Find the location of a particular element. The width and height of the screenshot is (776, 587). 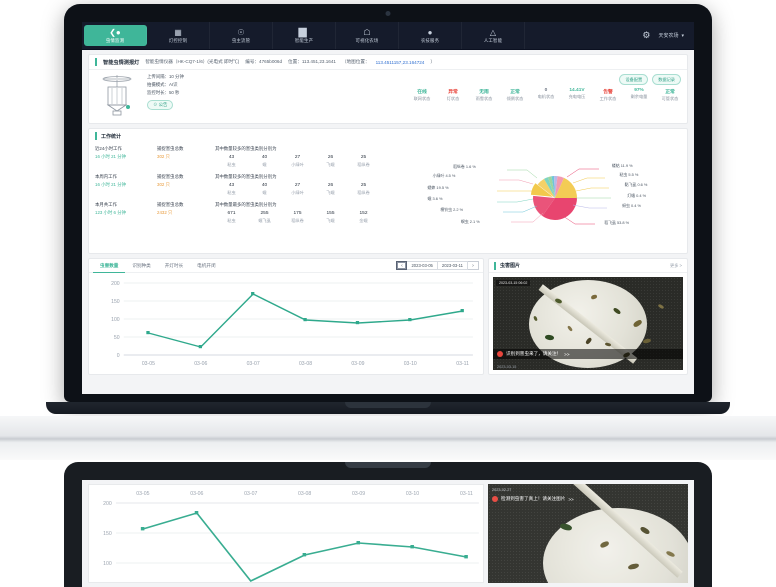

user-dropdown: 天安农场 ▾ is located at coordinates (676, 35).